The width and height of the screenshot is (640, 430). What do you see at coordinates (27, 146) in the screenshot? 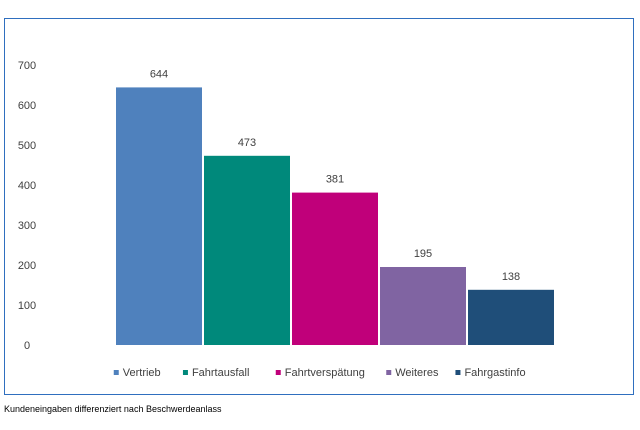
I see `y-tick-label: 500` at bounding box center [27, 146].